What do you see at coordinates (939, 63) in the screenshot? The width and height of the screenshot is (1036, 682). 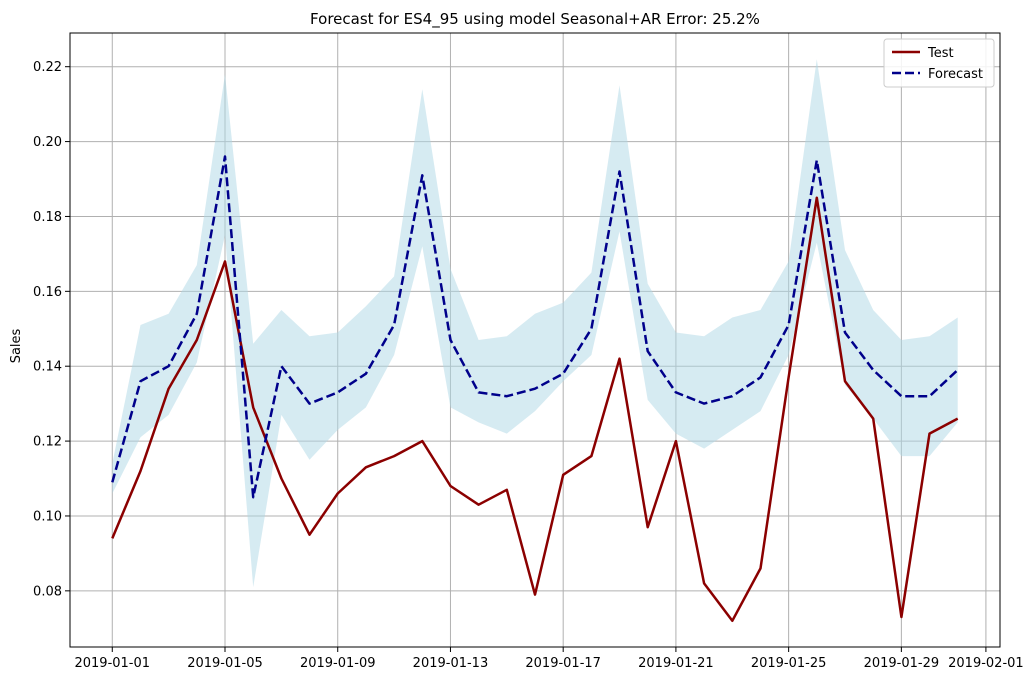 I see `legend: Test Forecast` at bounding box center [939, 63].